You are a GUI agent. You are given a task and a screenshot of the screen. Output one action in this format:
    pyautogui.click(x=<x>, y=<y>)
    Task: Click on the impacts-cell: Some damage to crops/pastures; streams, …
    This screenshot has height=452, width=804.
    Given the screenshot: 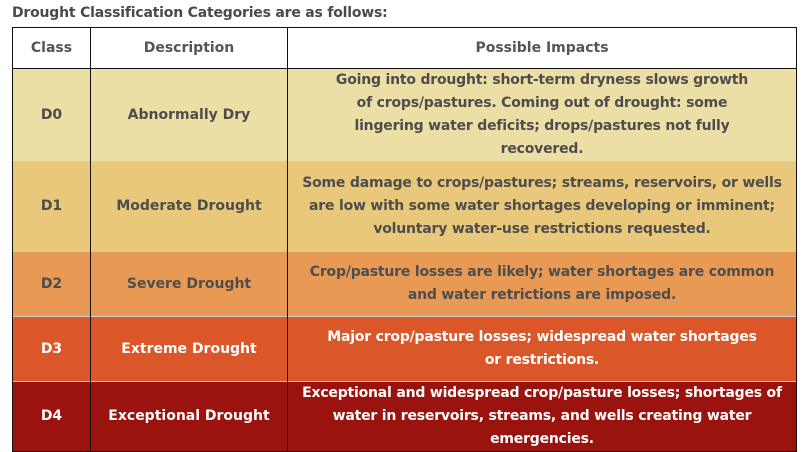 What is the action you would take?
    pyautogui.click(x=542, y=206)
    